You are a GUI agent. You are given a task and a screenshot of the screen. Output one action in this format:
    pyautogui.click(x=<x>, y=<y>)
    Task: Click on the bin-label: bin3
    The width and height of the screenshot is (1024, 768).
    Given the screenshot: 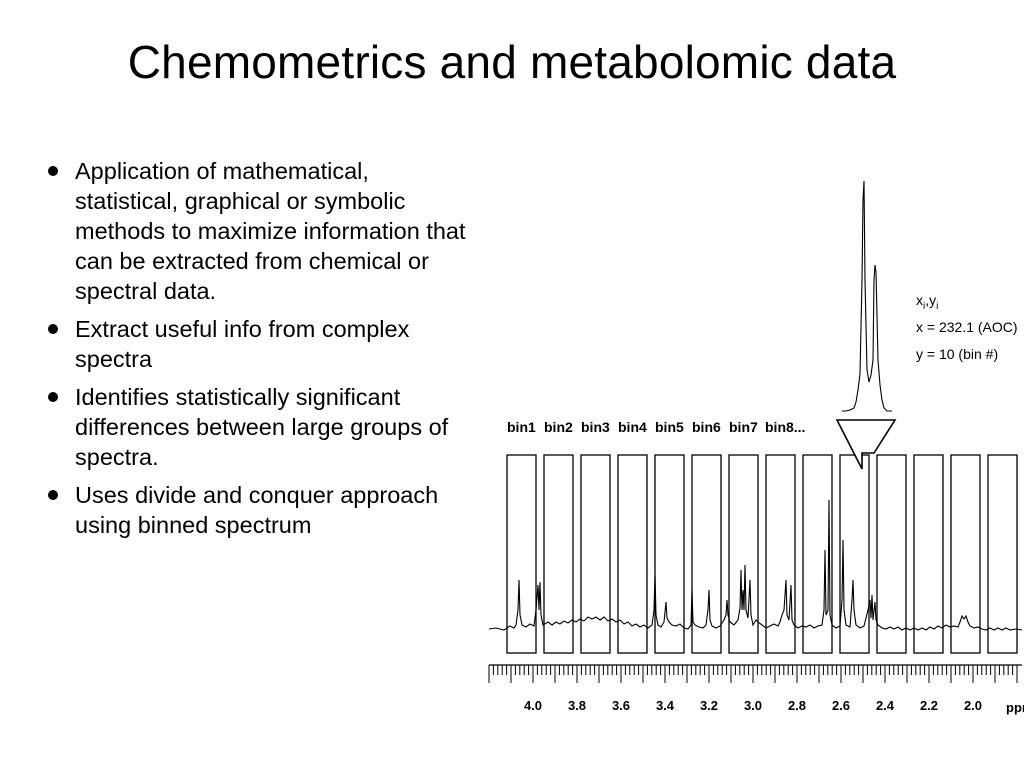 What is the action you would take?
    pyautogui.click(x=595, y=427)
    